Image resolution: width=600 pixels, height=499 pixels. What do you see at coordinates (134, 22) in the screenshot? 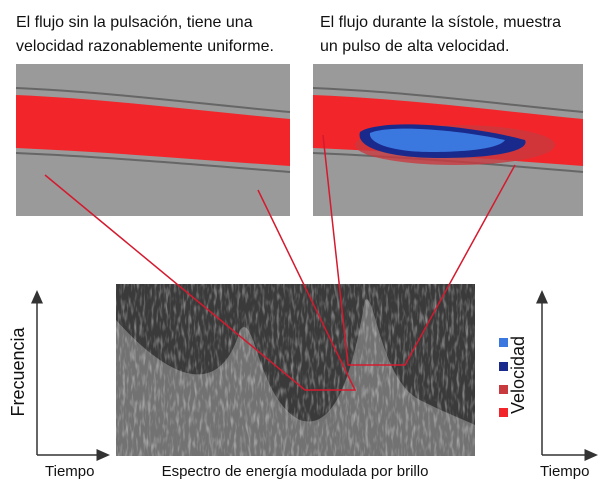
I see `caption-line: El flujo sin la pulsación, tiene una` at bounding box center [134, 22].